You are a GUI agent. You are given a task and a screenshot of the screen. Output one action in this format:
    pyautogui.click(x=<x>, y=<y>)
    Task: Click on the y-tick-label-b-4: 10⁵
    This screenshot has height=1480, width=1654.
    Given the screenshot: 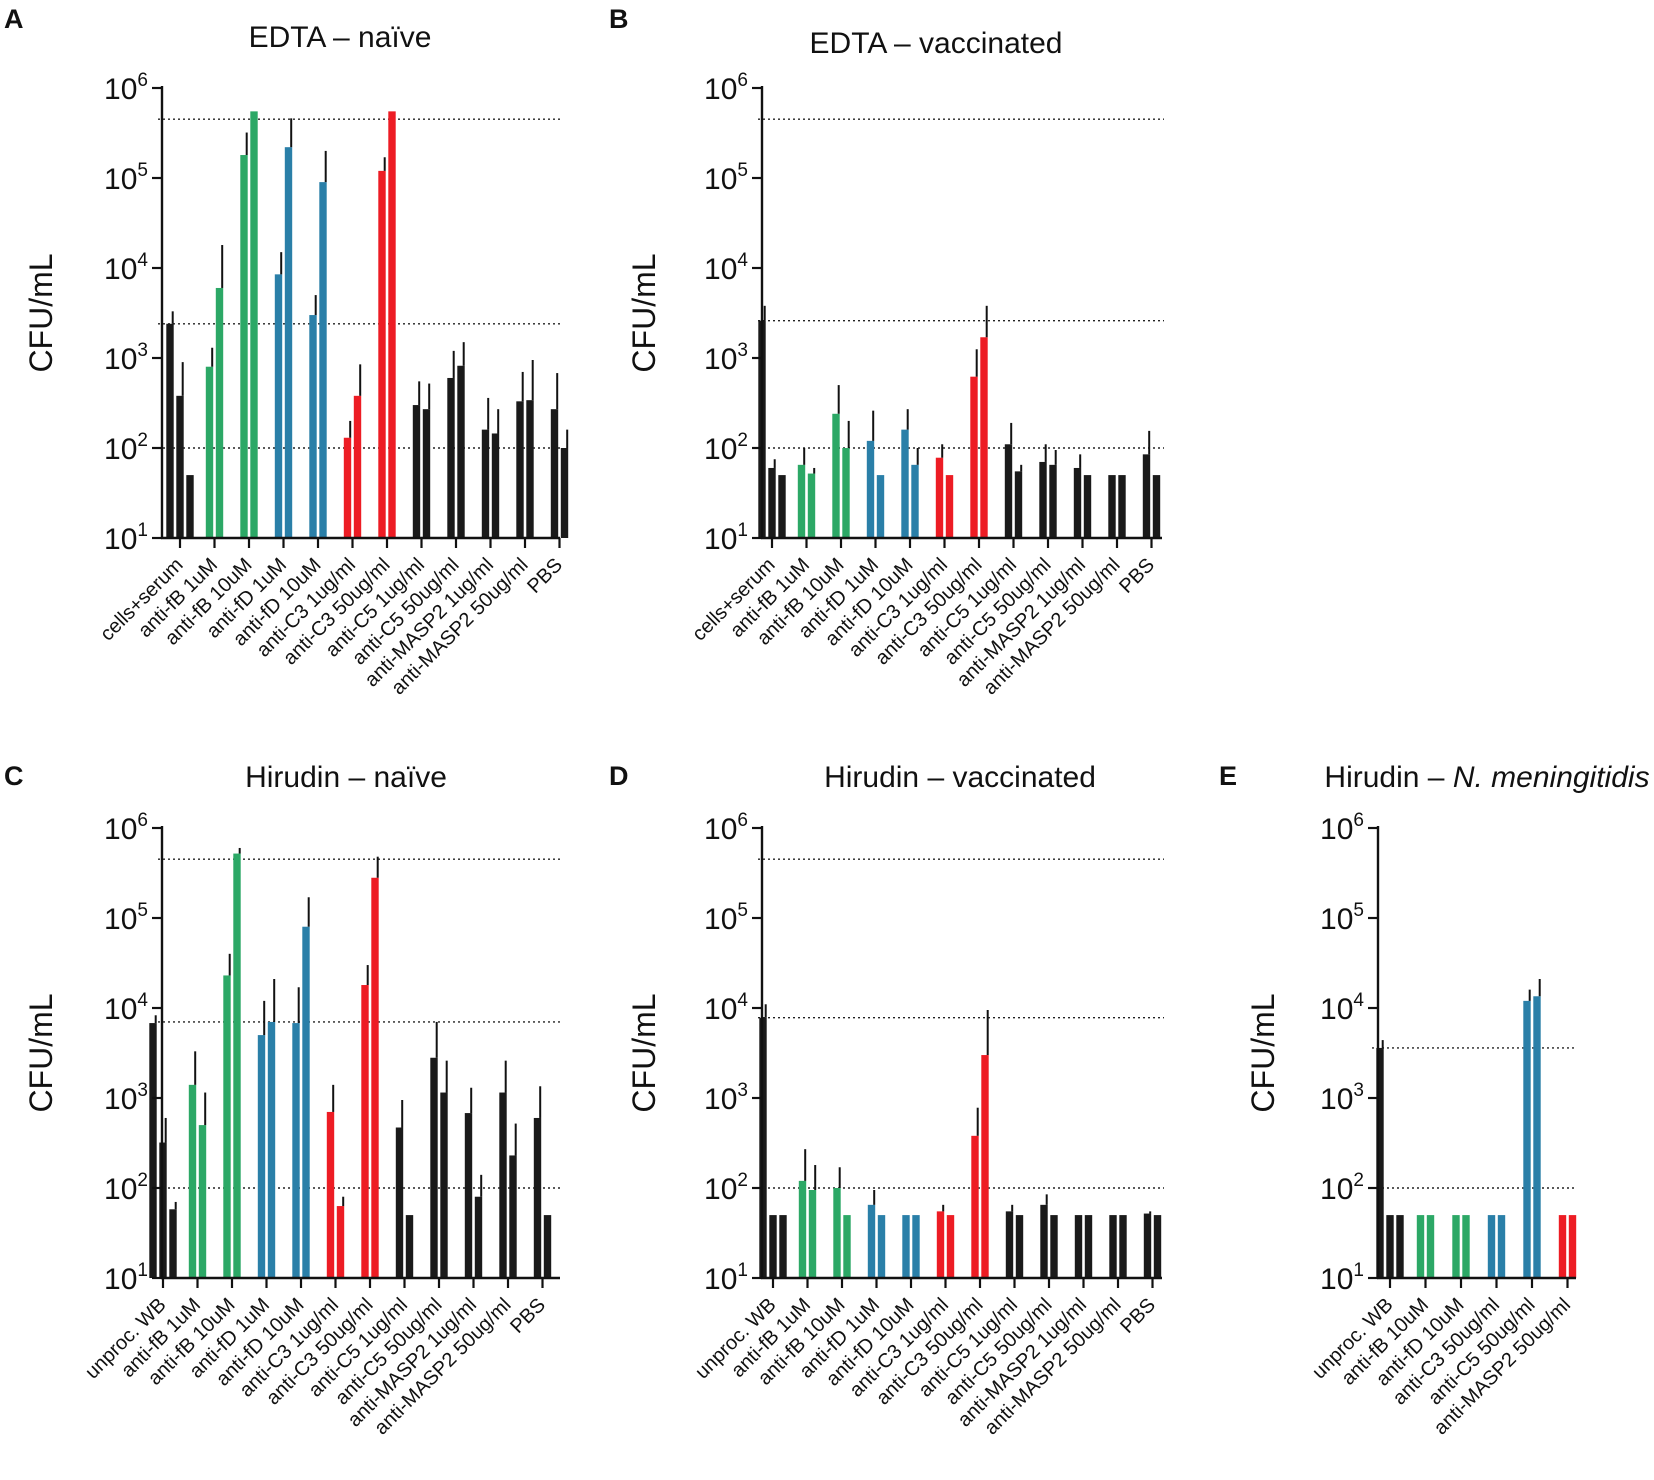 What is the action you would take?
    pyautogui.click(x=726, y=178)
    